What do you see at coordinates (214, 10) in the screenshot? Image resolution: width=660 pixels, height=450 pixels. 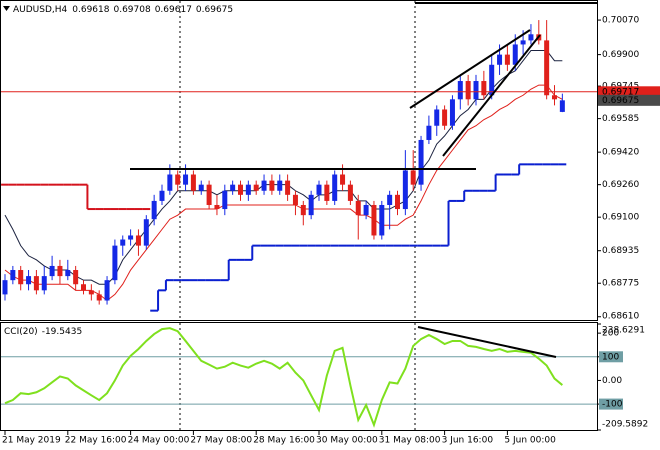 I see `close-value: 0.69675` at bounding box center [214, 10].